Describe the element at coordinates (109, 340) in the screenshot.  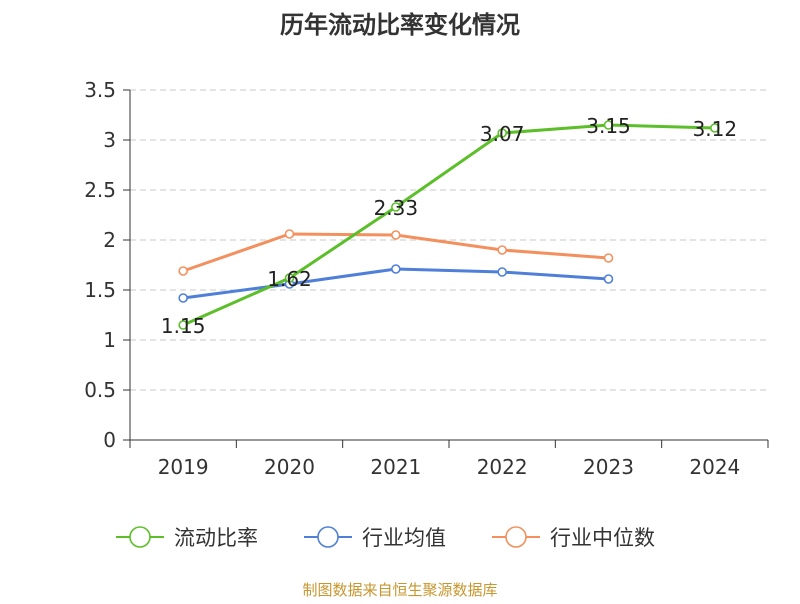
I see `y-tick-label: 1` at that location.